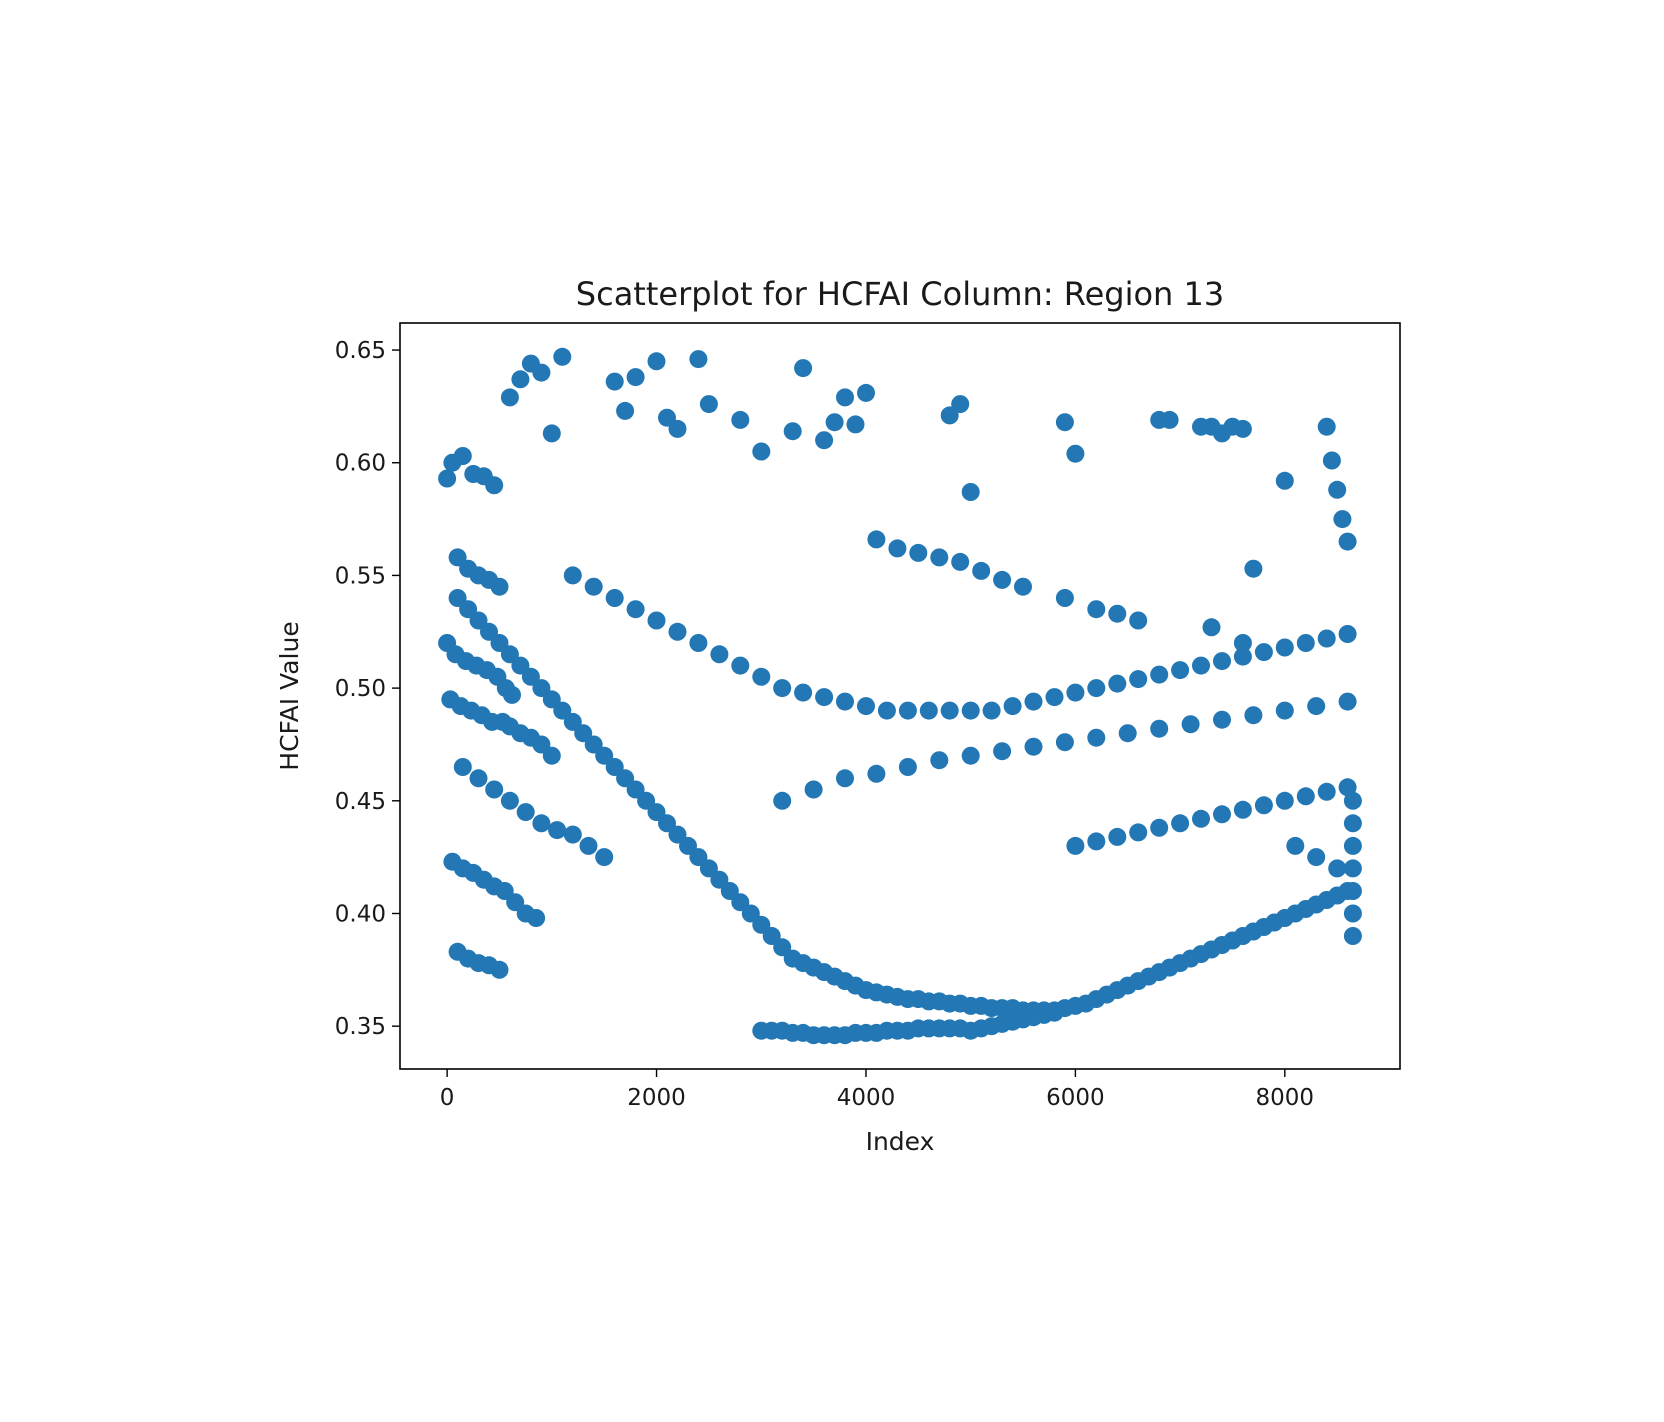 The image size is (1664, 1422). What do you see at coordinates (900, 1141) in the screenshot?
I see `x-axis-label: Index` at bounding box center [900, 1141].